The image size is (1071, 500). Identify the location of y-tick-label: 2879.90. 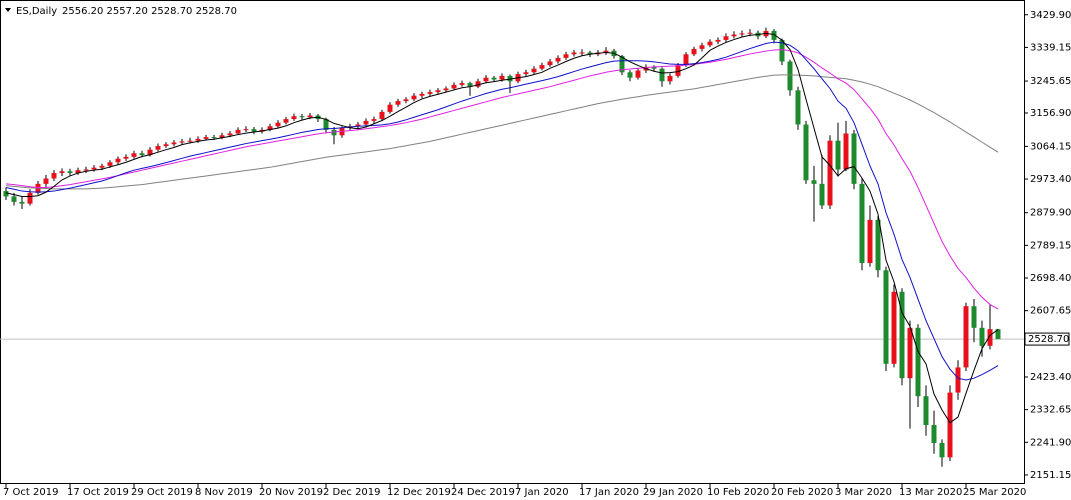
(1050, 213).